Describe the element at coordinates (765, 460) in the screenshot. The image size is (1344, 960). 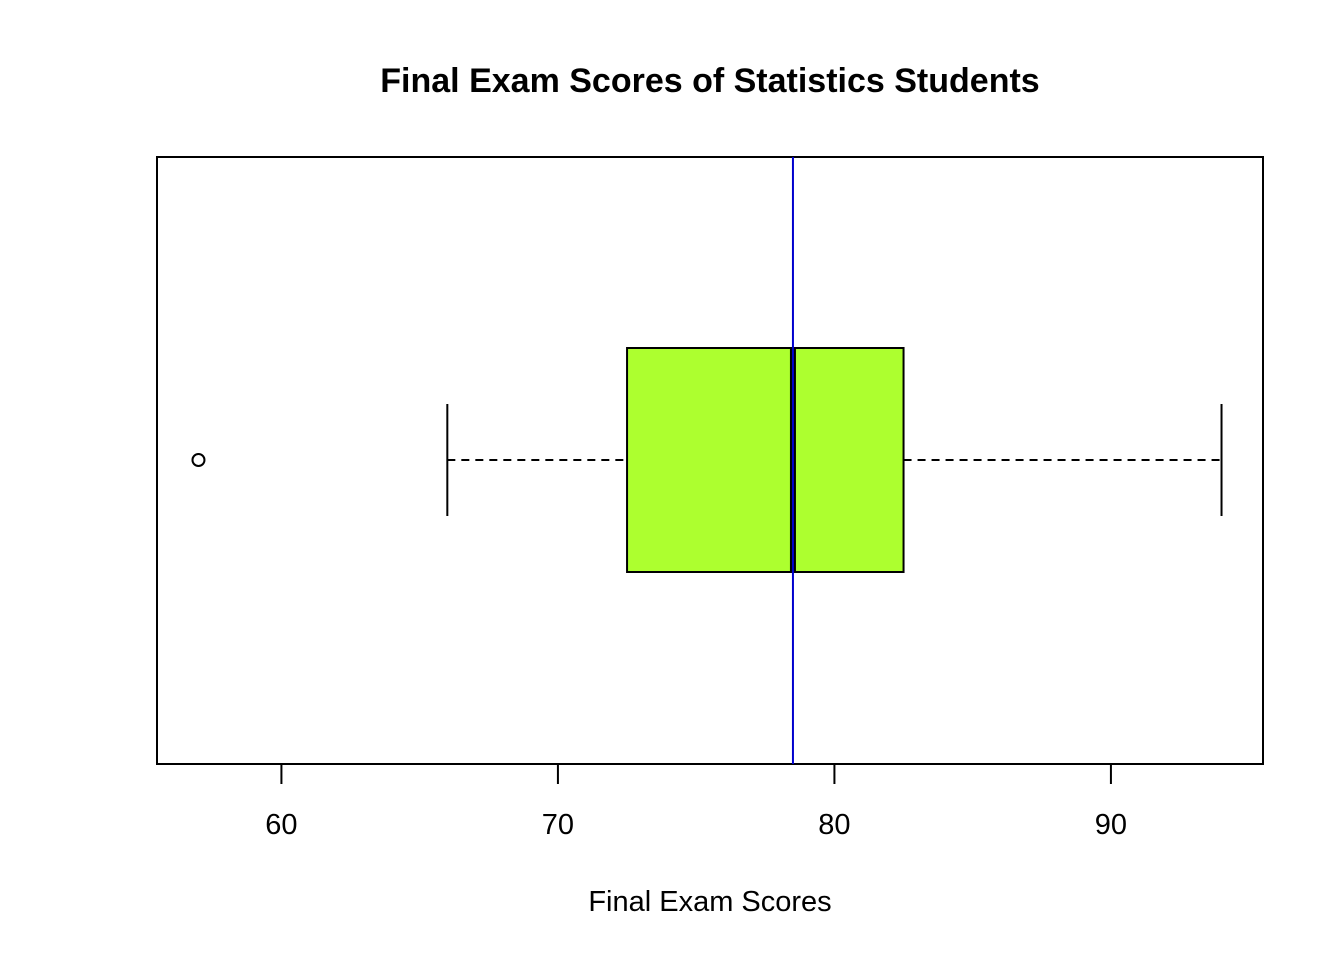
I see `interquartile-box` at that location.